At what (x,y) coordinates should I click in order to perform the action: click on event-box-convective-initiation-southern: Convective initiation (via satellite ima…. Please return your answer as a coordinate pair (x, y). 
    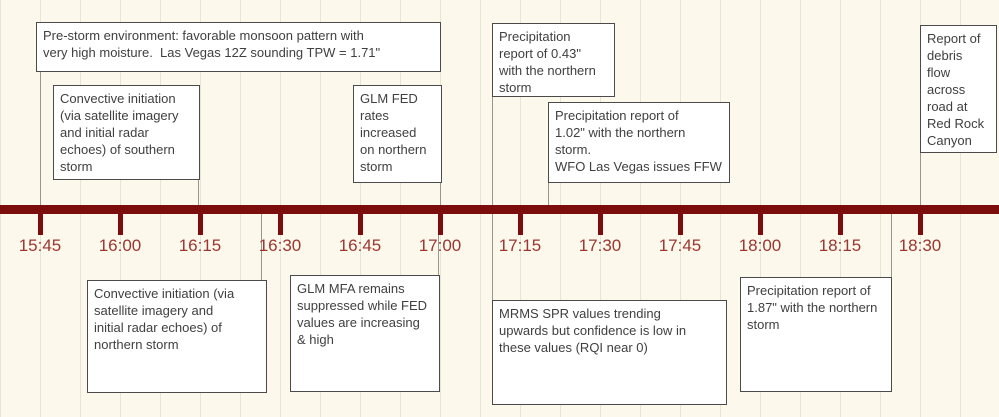
    Looking at the image, I should click on (126, 132).